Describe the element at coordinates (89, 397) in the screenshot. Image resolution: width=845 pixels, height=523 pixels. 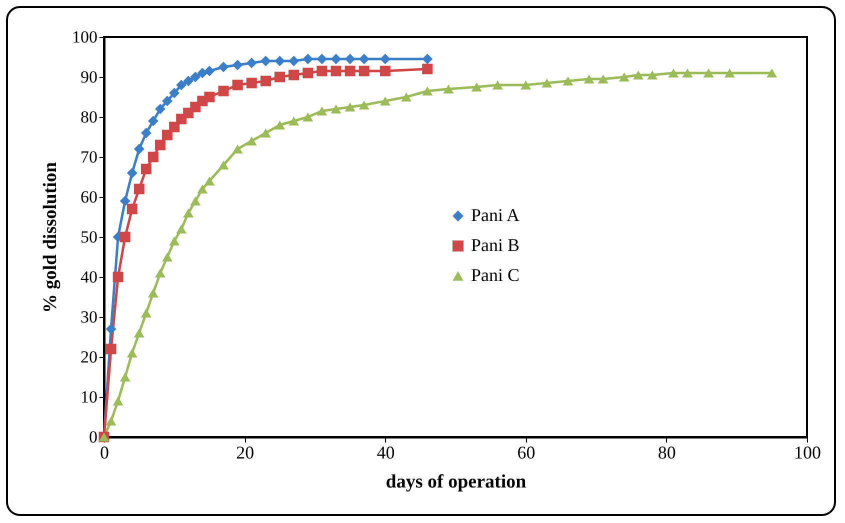
I see `y-tick-label: 10` at that location.